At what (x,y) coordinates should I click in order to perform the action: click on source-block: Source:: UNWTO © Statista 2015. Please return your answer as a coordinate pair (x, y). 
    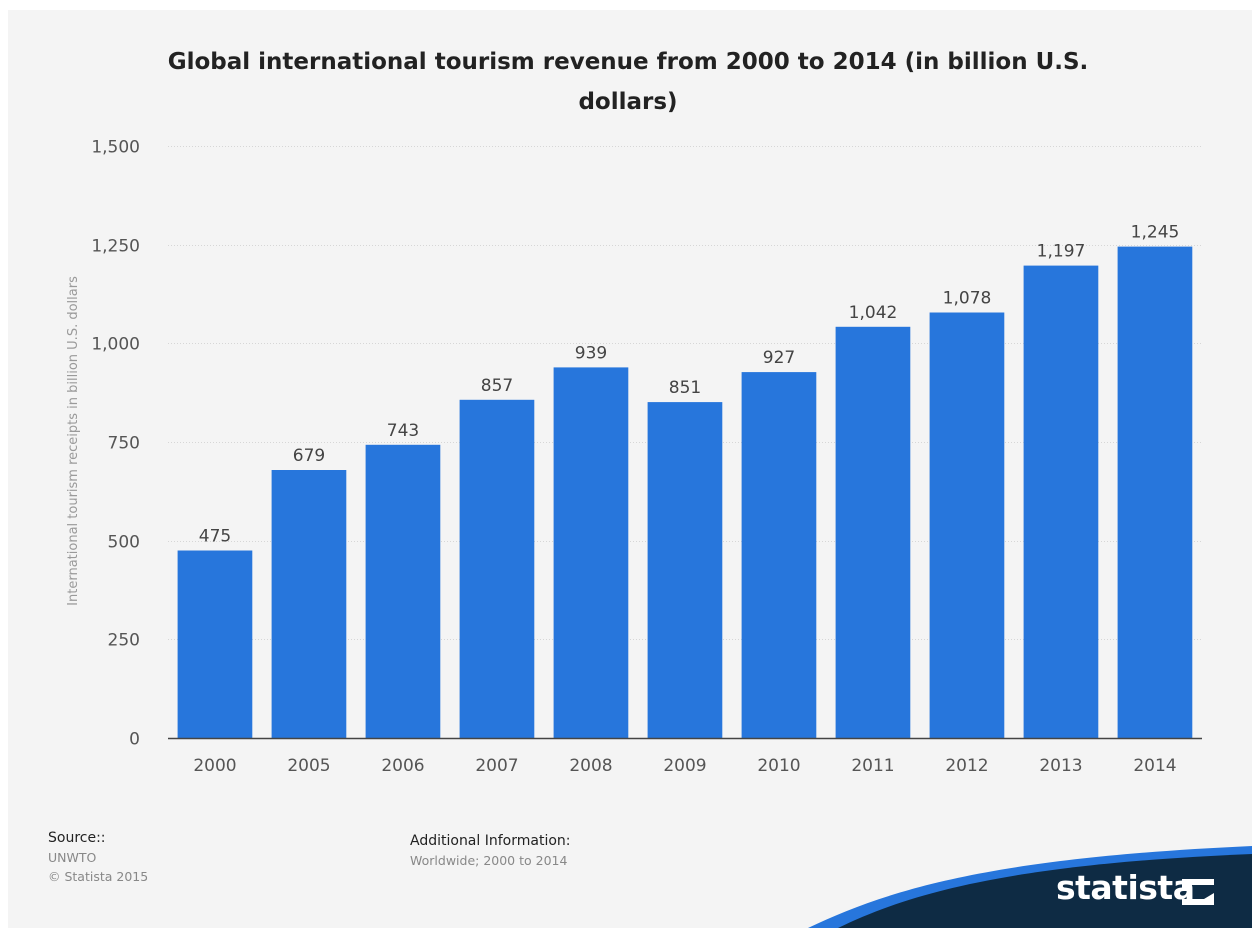
    Looking at the image, I should click on (98, 857).